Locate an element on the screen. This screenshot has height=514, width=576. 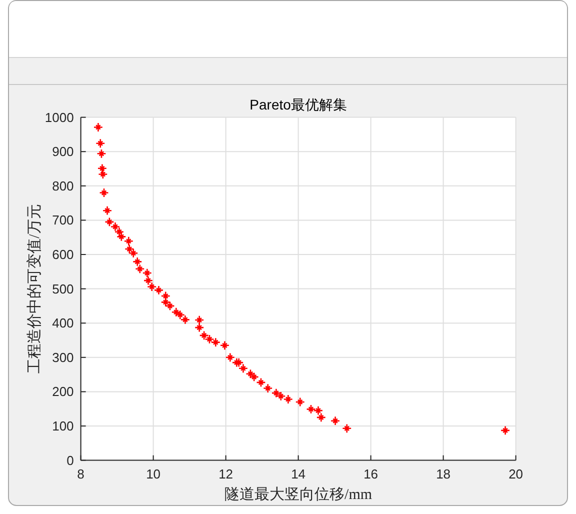
x-axis-title: 隧道最大竖向位移/mm is located at coordinates (298, 494).